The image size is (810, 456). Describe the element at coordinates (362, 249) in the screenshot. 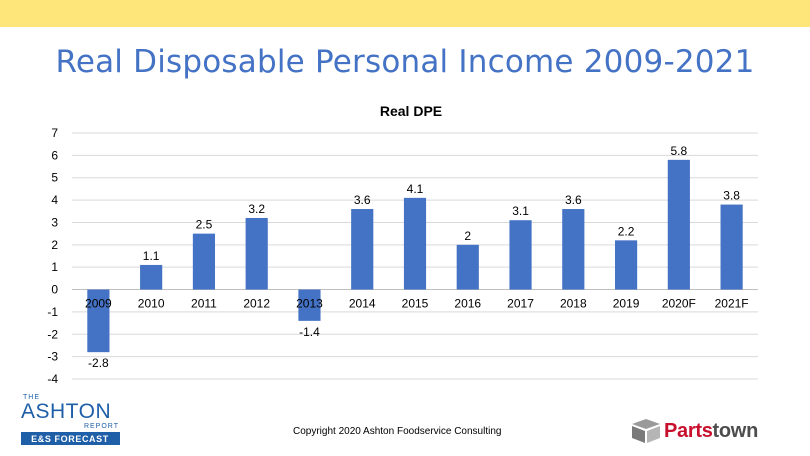

I see `bar-2014` at that location.